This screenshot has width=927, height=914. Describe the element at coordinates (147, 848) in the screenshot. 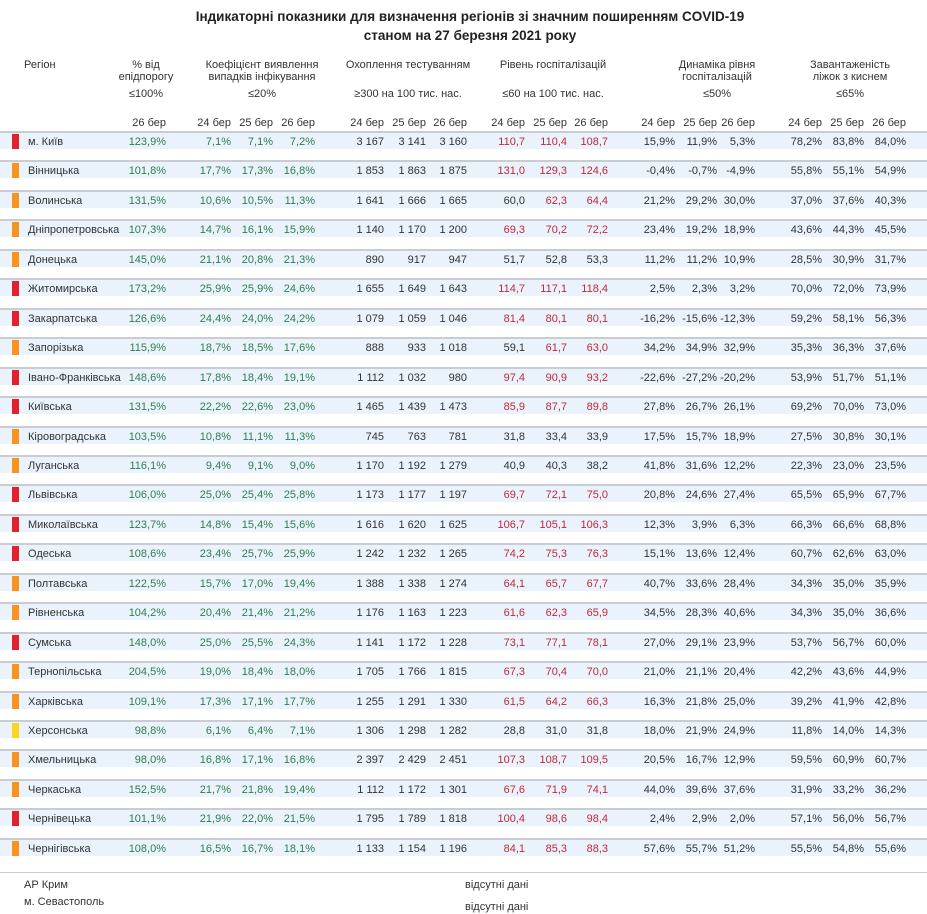

I see `cell-epid: 108,0%` at that location.